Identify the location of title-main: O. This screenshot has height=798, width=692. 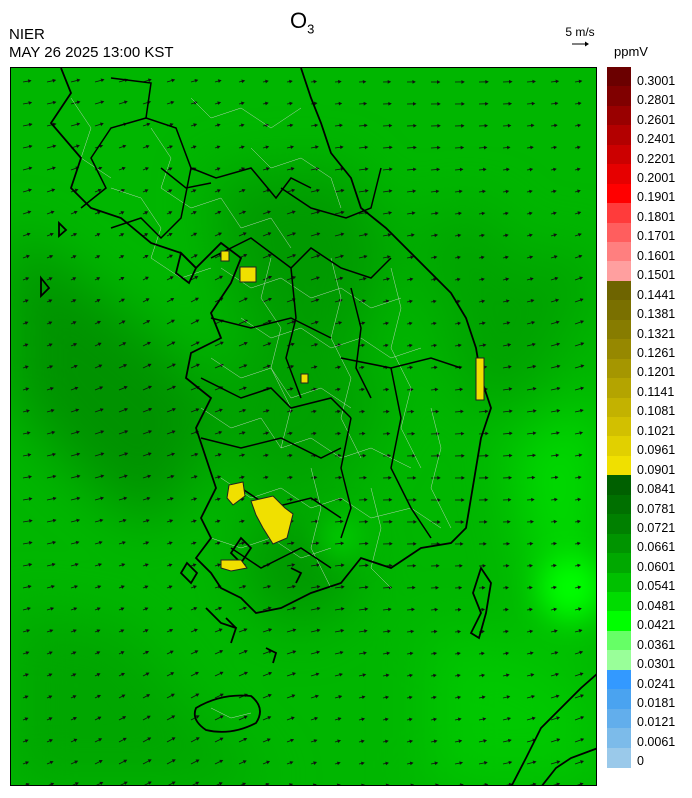
(299, 20).